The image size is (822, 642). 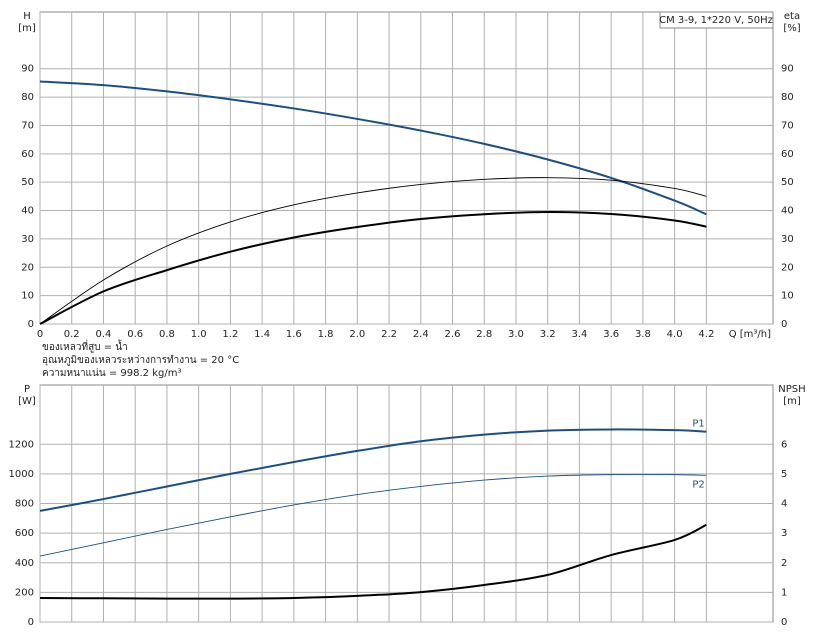 I want to click on y2-tick-label: 40, so click(x=787, y=211).